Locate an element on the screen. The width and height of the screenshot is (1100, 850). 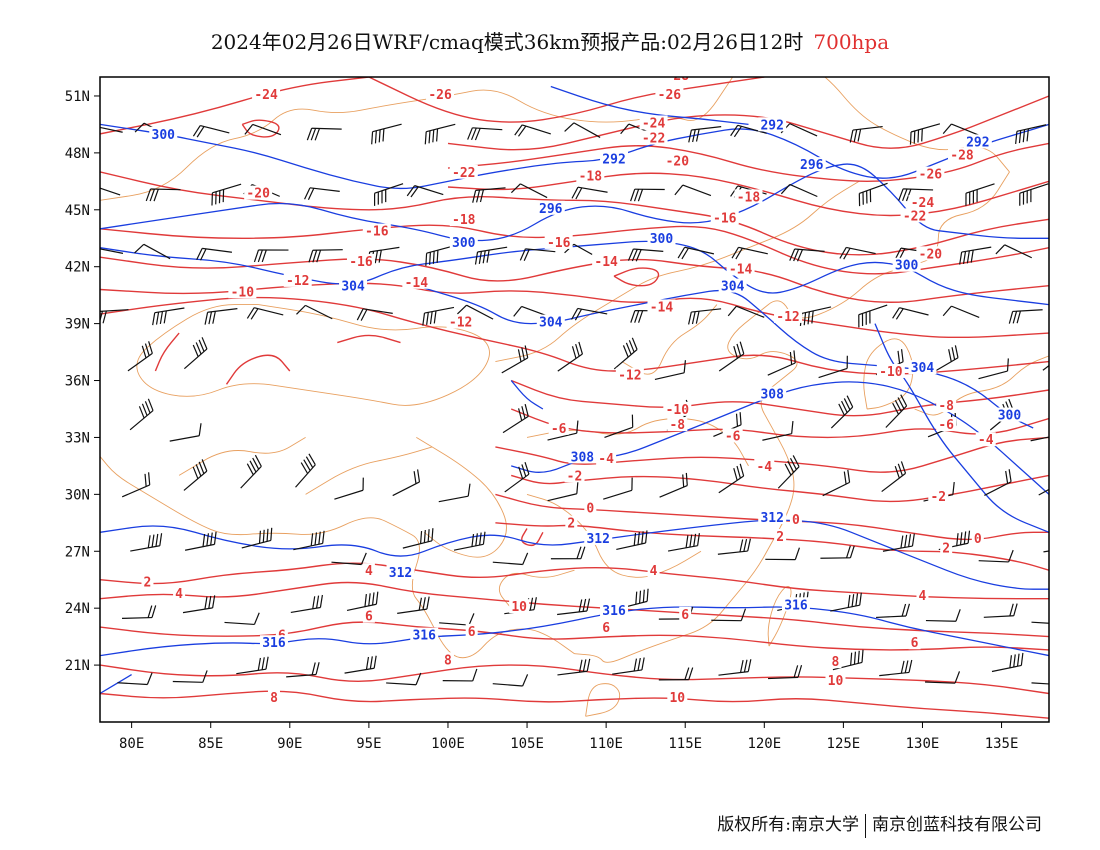
temperature-label: -28 is located at coordinates (962, 156).